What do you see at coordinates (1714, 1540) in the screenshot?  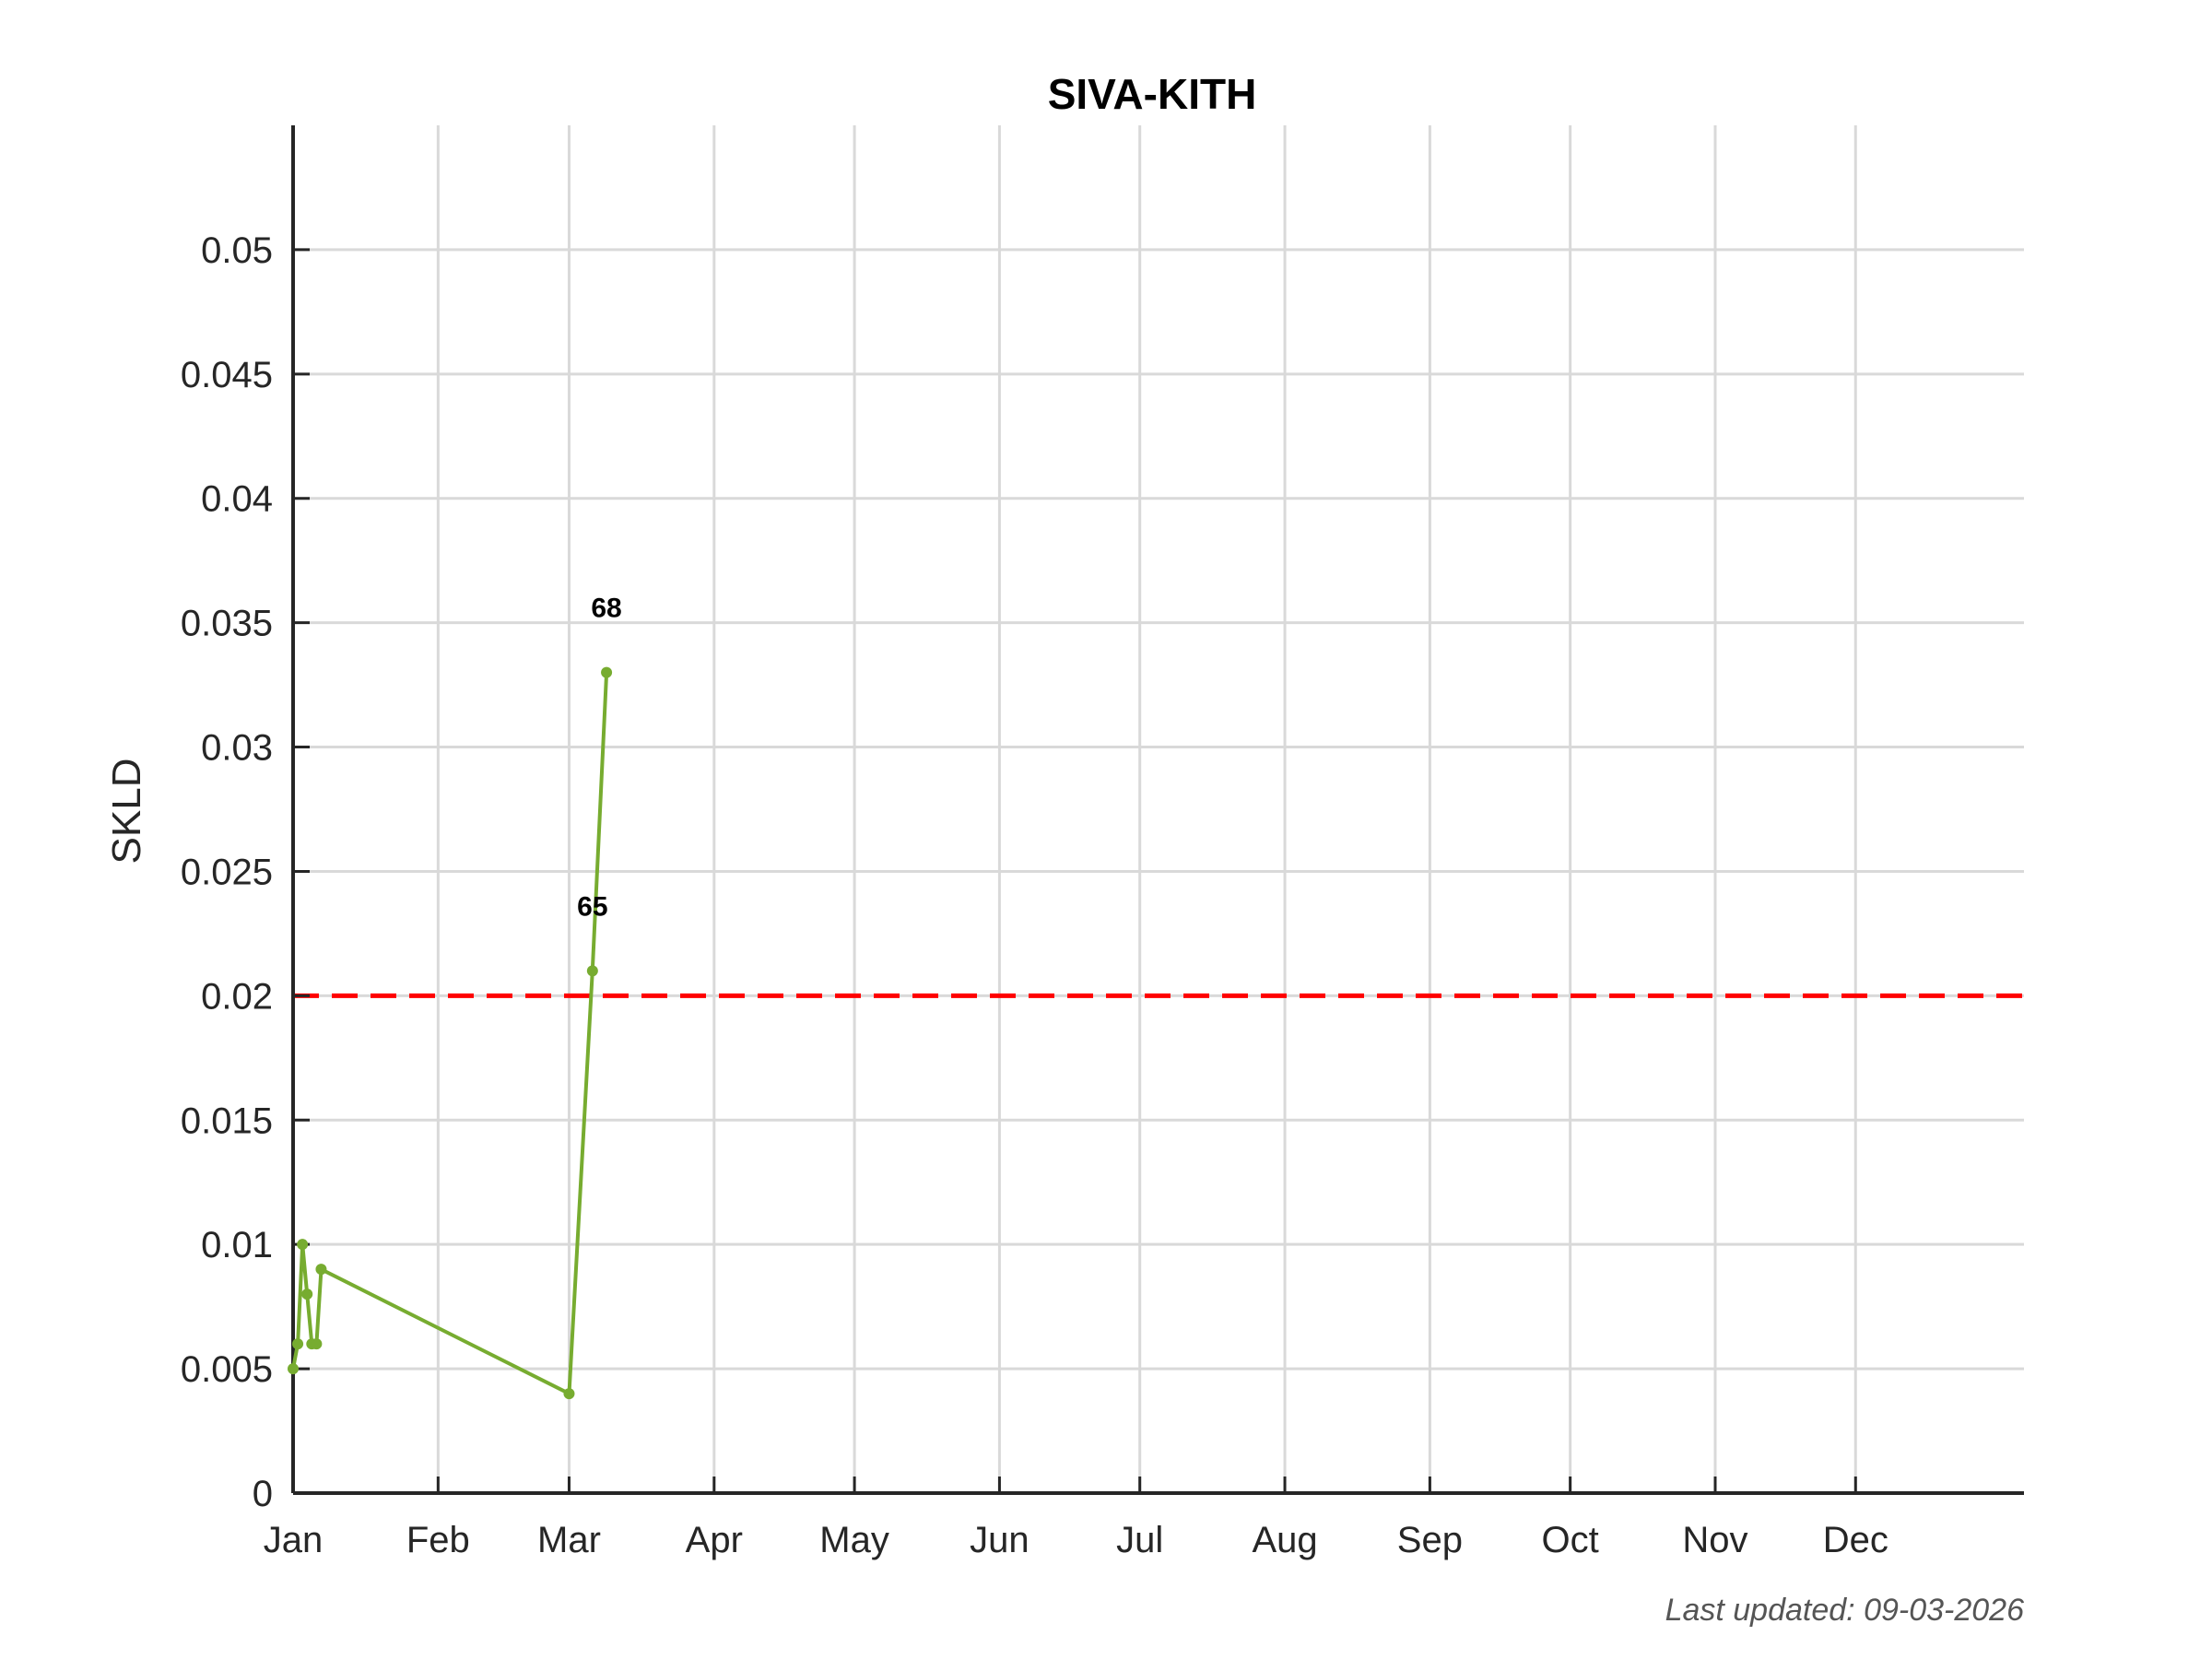 I see `x-tick-label: Nov` at bounding box center [1714, 1540].